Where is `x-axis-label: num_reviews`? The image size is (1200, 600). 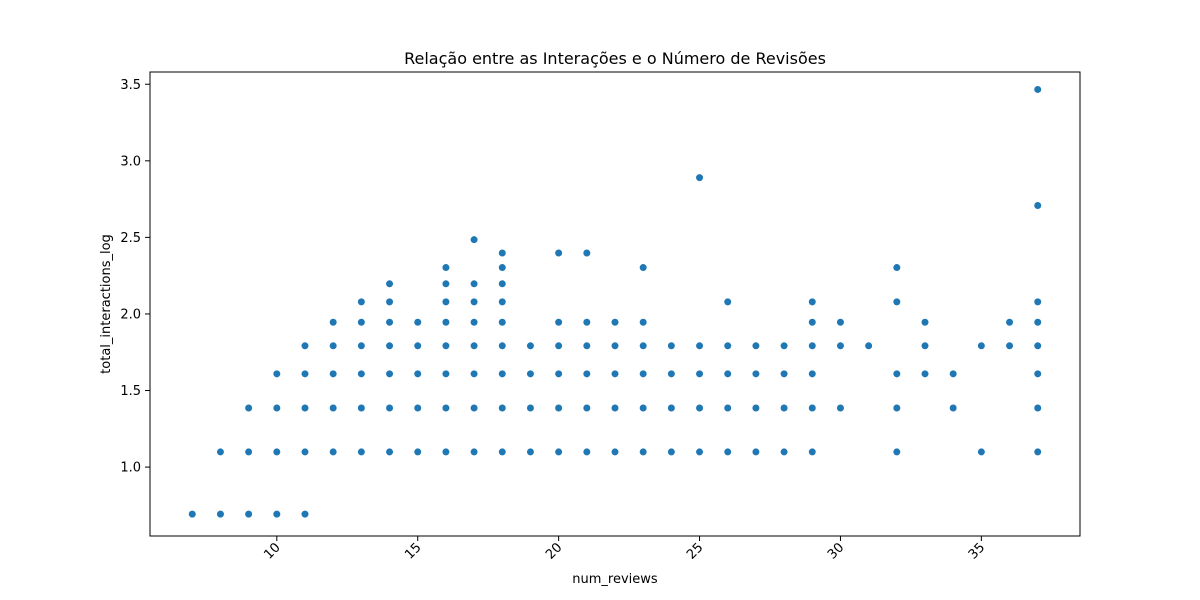
x-axis-label: num_reviews is located at coordinates (615, 579).